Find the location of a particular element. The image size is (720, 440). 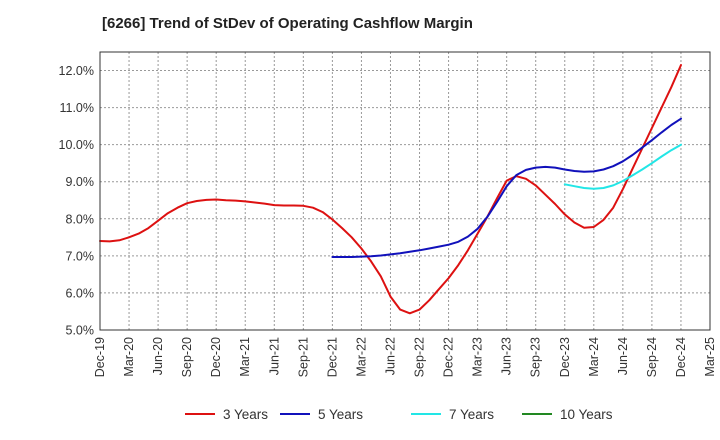

legend: 3 Years 5 Years 7 Years 10 Years is located at coordinates (399, 414).